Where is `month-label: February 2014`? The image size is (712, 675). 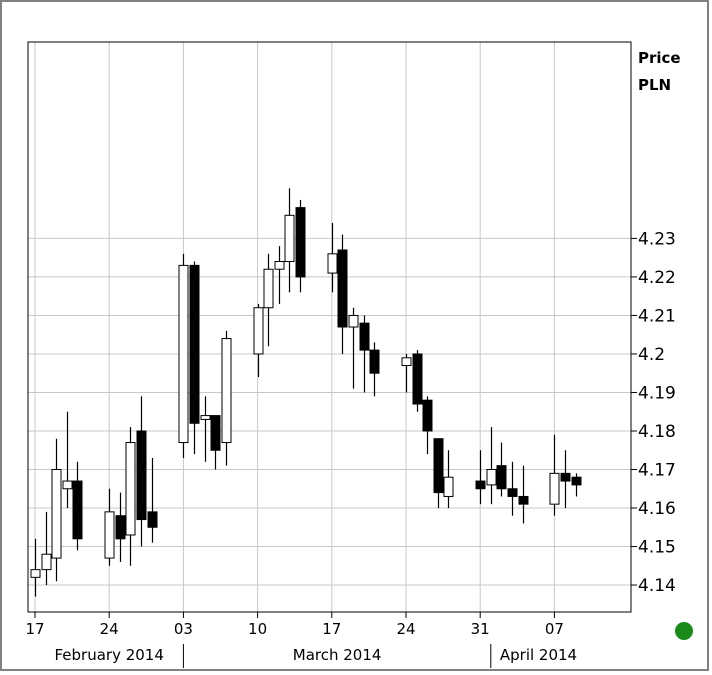
month-label: February 2014 is located at coordinates (108, 655).